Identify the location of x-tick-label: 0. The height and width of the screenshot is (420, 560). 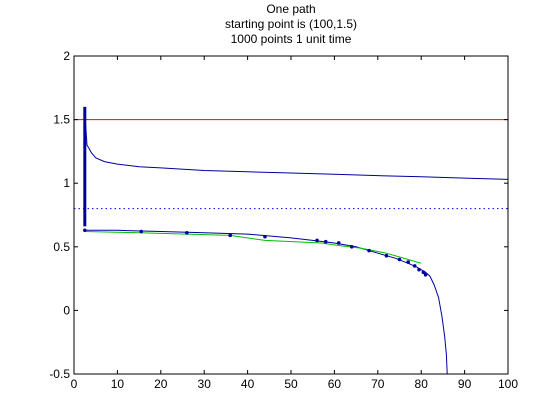
(74, 384).